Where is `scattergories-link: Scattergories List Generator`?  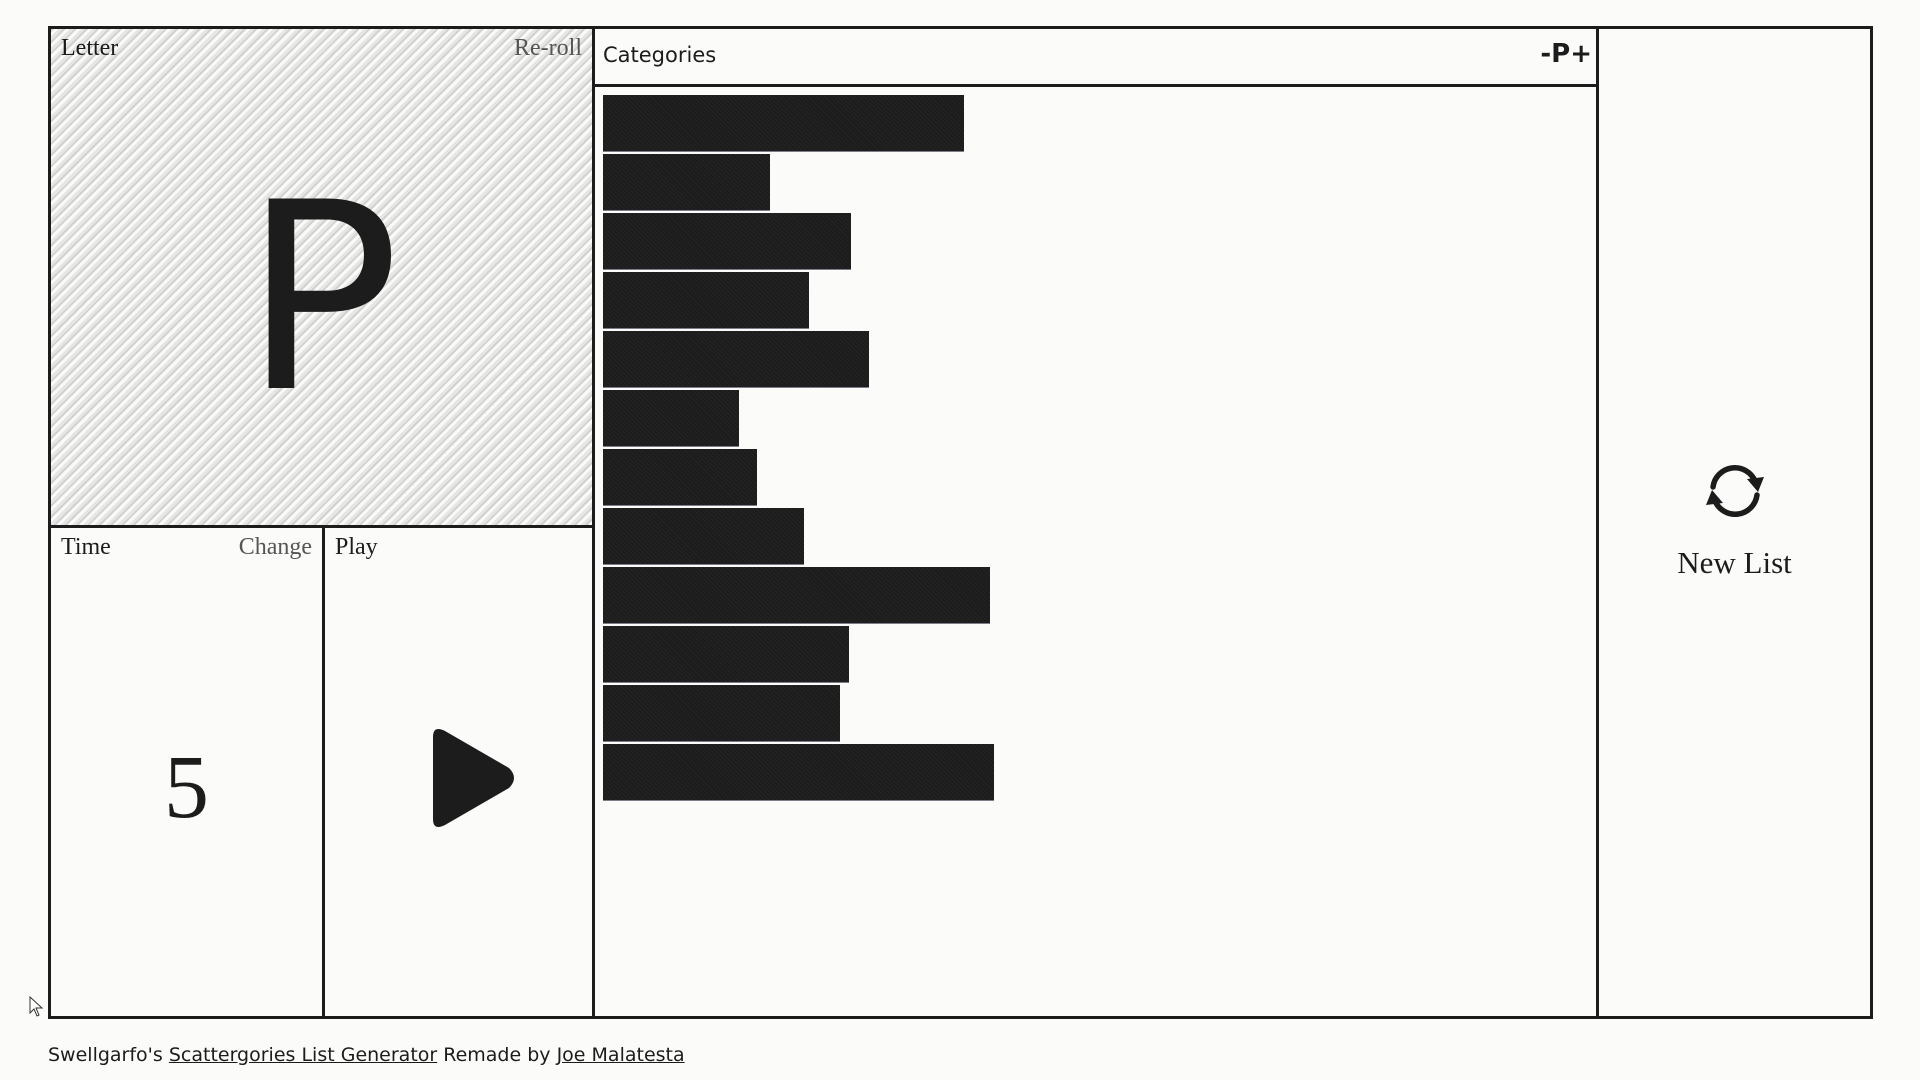 scattergories-link: Scattergories List Generator is located at coordinates (303, 1055).